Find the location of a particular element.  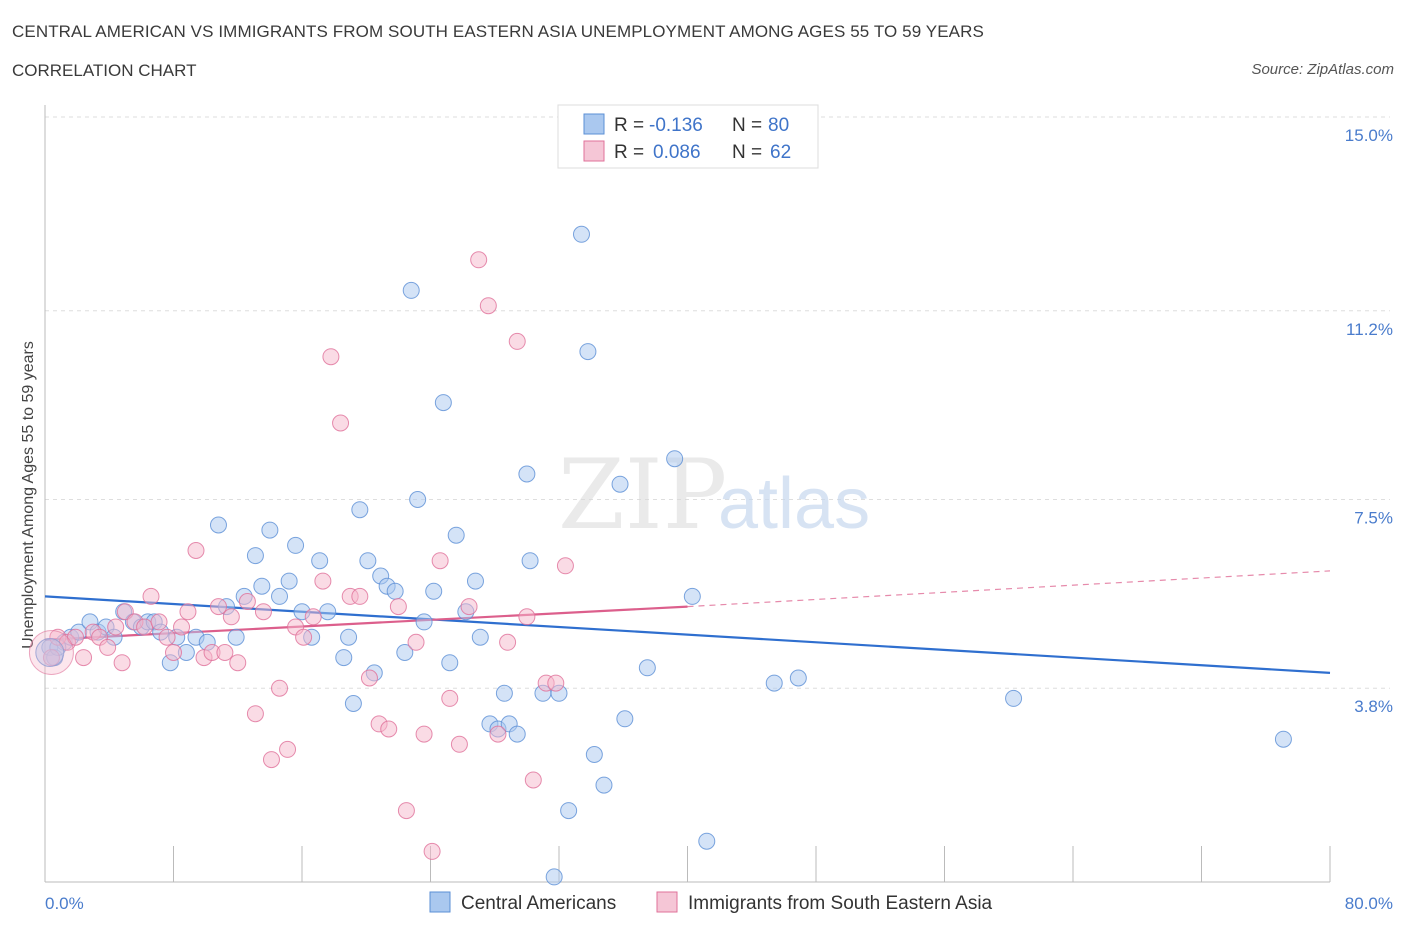

bottom-legend-swatch-blue is located at coordinates (440, 902).